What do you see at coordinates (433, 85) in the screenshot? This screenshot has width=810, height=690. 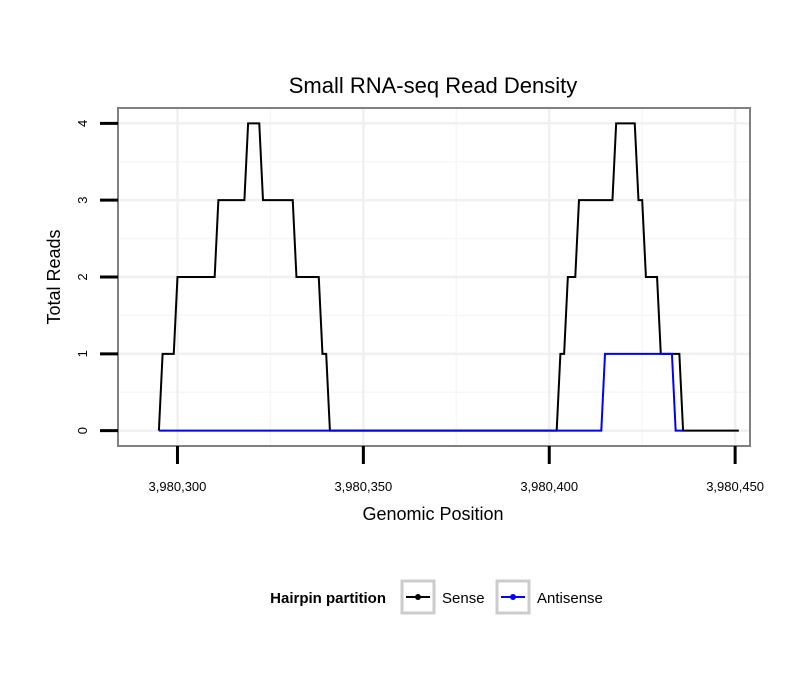 I see `chart-title: Small RNA-seq Read Density` at bounding box center [433, 85].